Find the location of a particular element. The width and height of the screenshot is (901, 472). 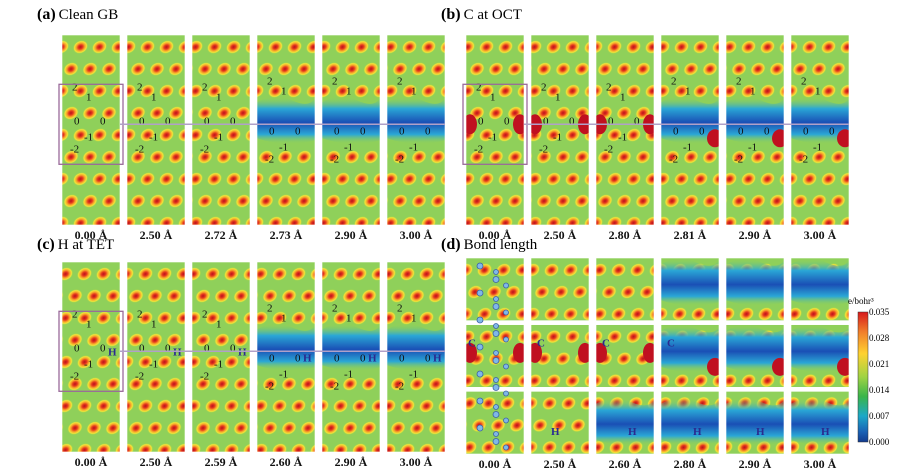

density-tile-0-3: 21 0 0 -1 -2 is located at coordinates (286, 130).